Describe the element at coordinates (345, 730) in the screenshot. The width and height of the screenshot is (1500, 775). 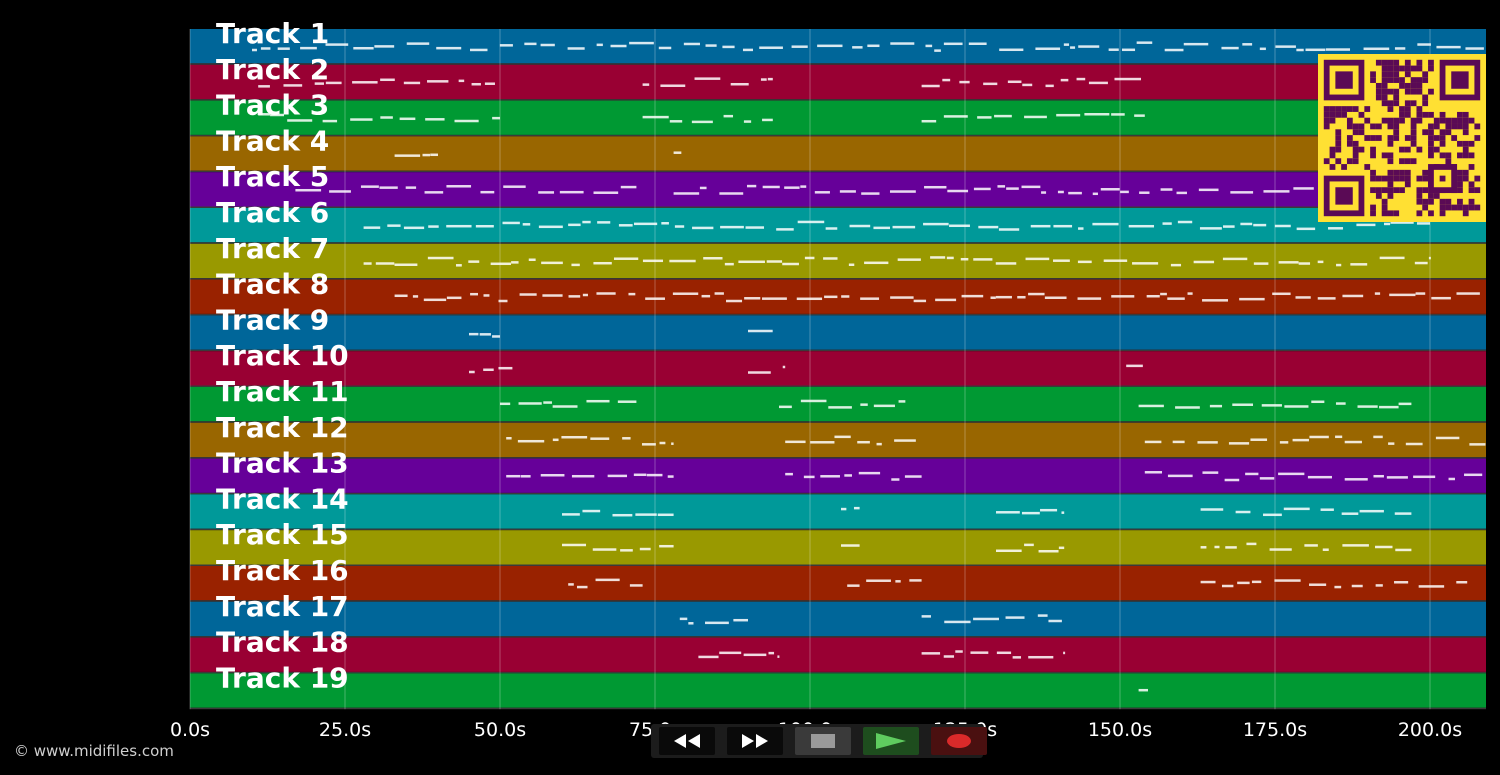
I see `time-tick-label: 25.0s` at that location.